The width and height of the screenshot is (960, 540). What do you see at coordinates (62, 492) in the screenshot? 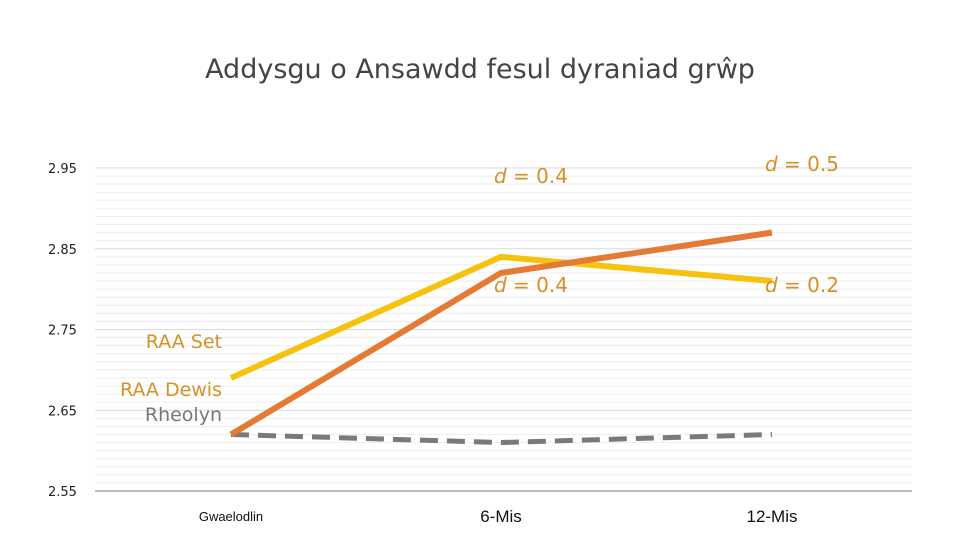
I see `y-tick-label: 2.55` at bounding box center [62, 492].